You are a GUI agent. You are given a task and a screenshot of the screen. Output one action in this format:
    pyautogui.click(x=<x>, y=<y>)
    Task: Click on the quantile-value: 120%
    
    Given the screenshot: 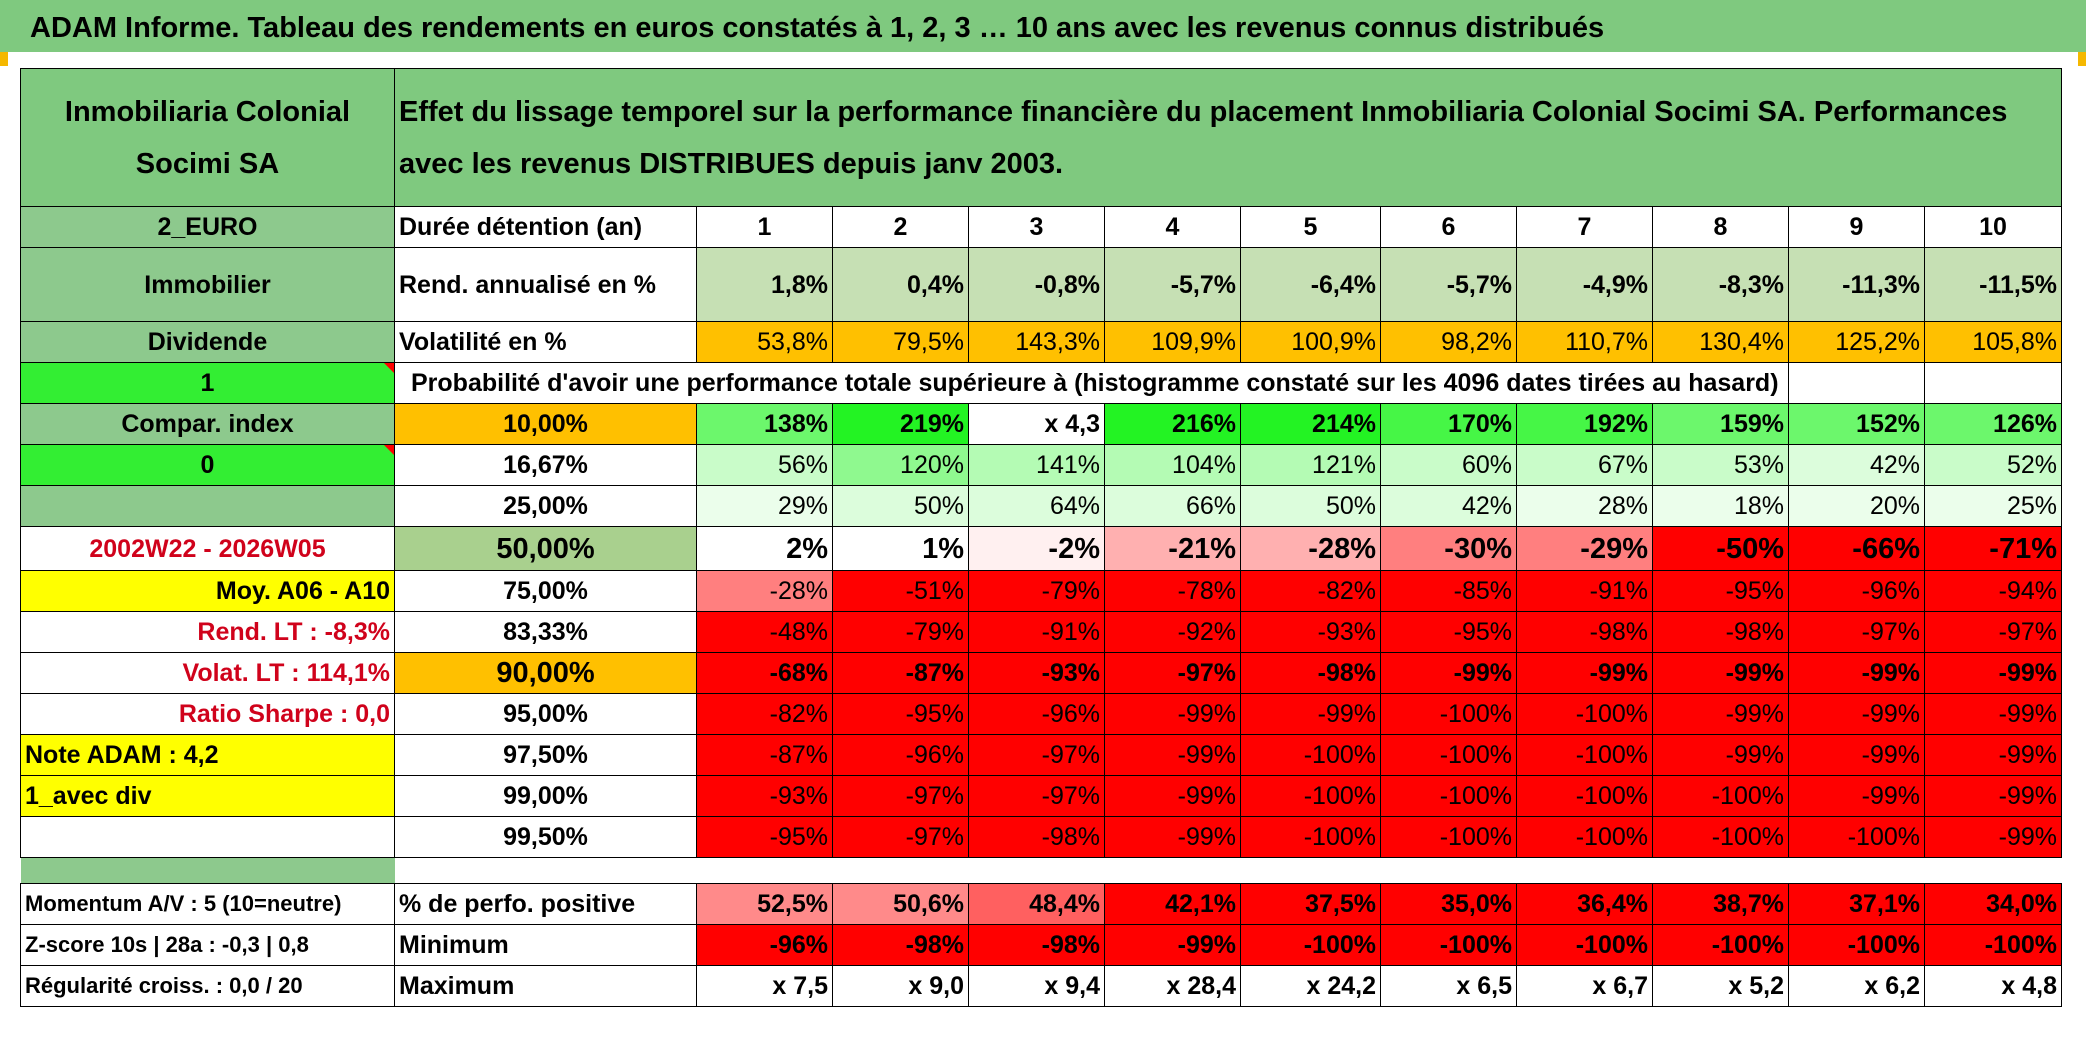 What is the action you would take?
    pyautogui.click(x=900, y=465)
    